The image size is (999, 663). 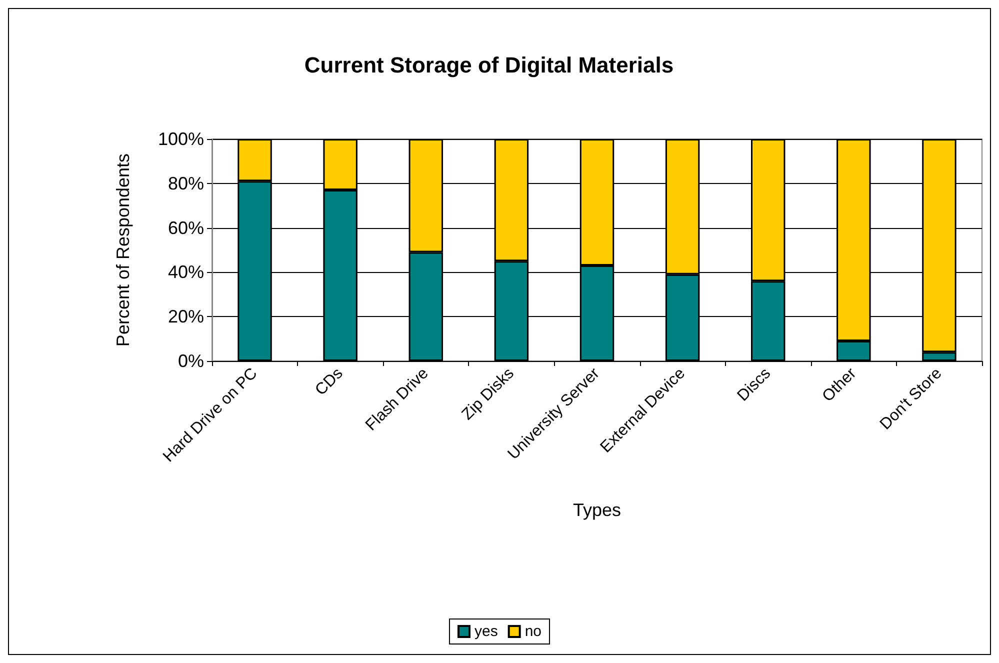 I want to click on chart-title: Current Storage of Digital Materials, so click(x=489, y=65).